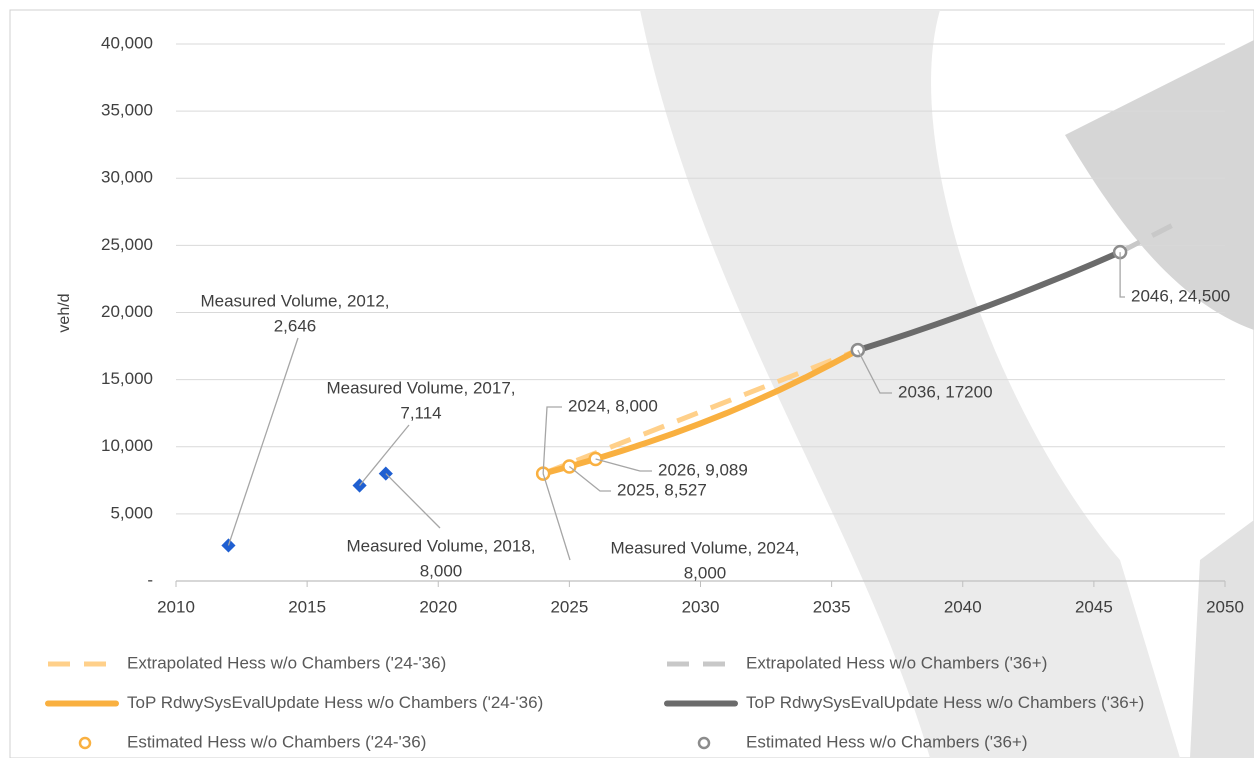 The width and height of the screenshot is (1254, 758). Describe the element at coordinates (64, 312) in the screenshot. I see `y-axis-label: veh/d` at that location.